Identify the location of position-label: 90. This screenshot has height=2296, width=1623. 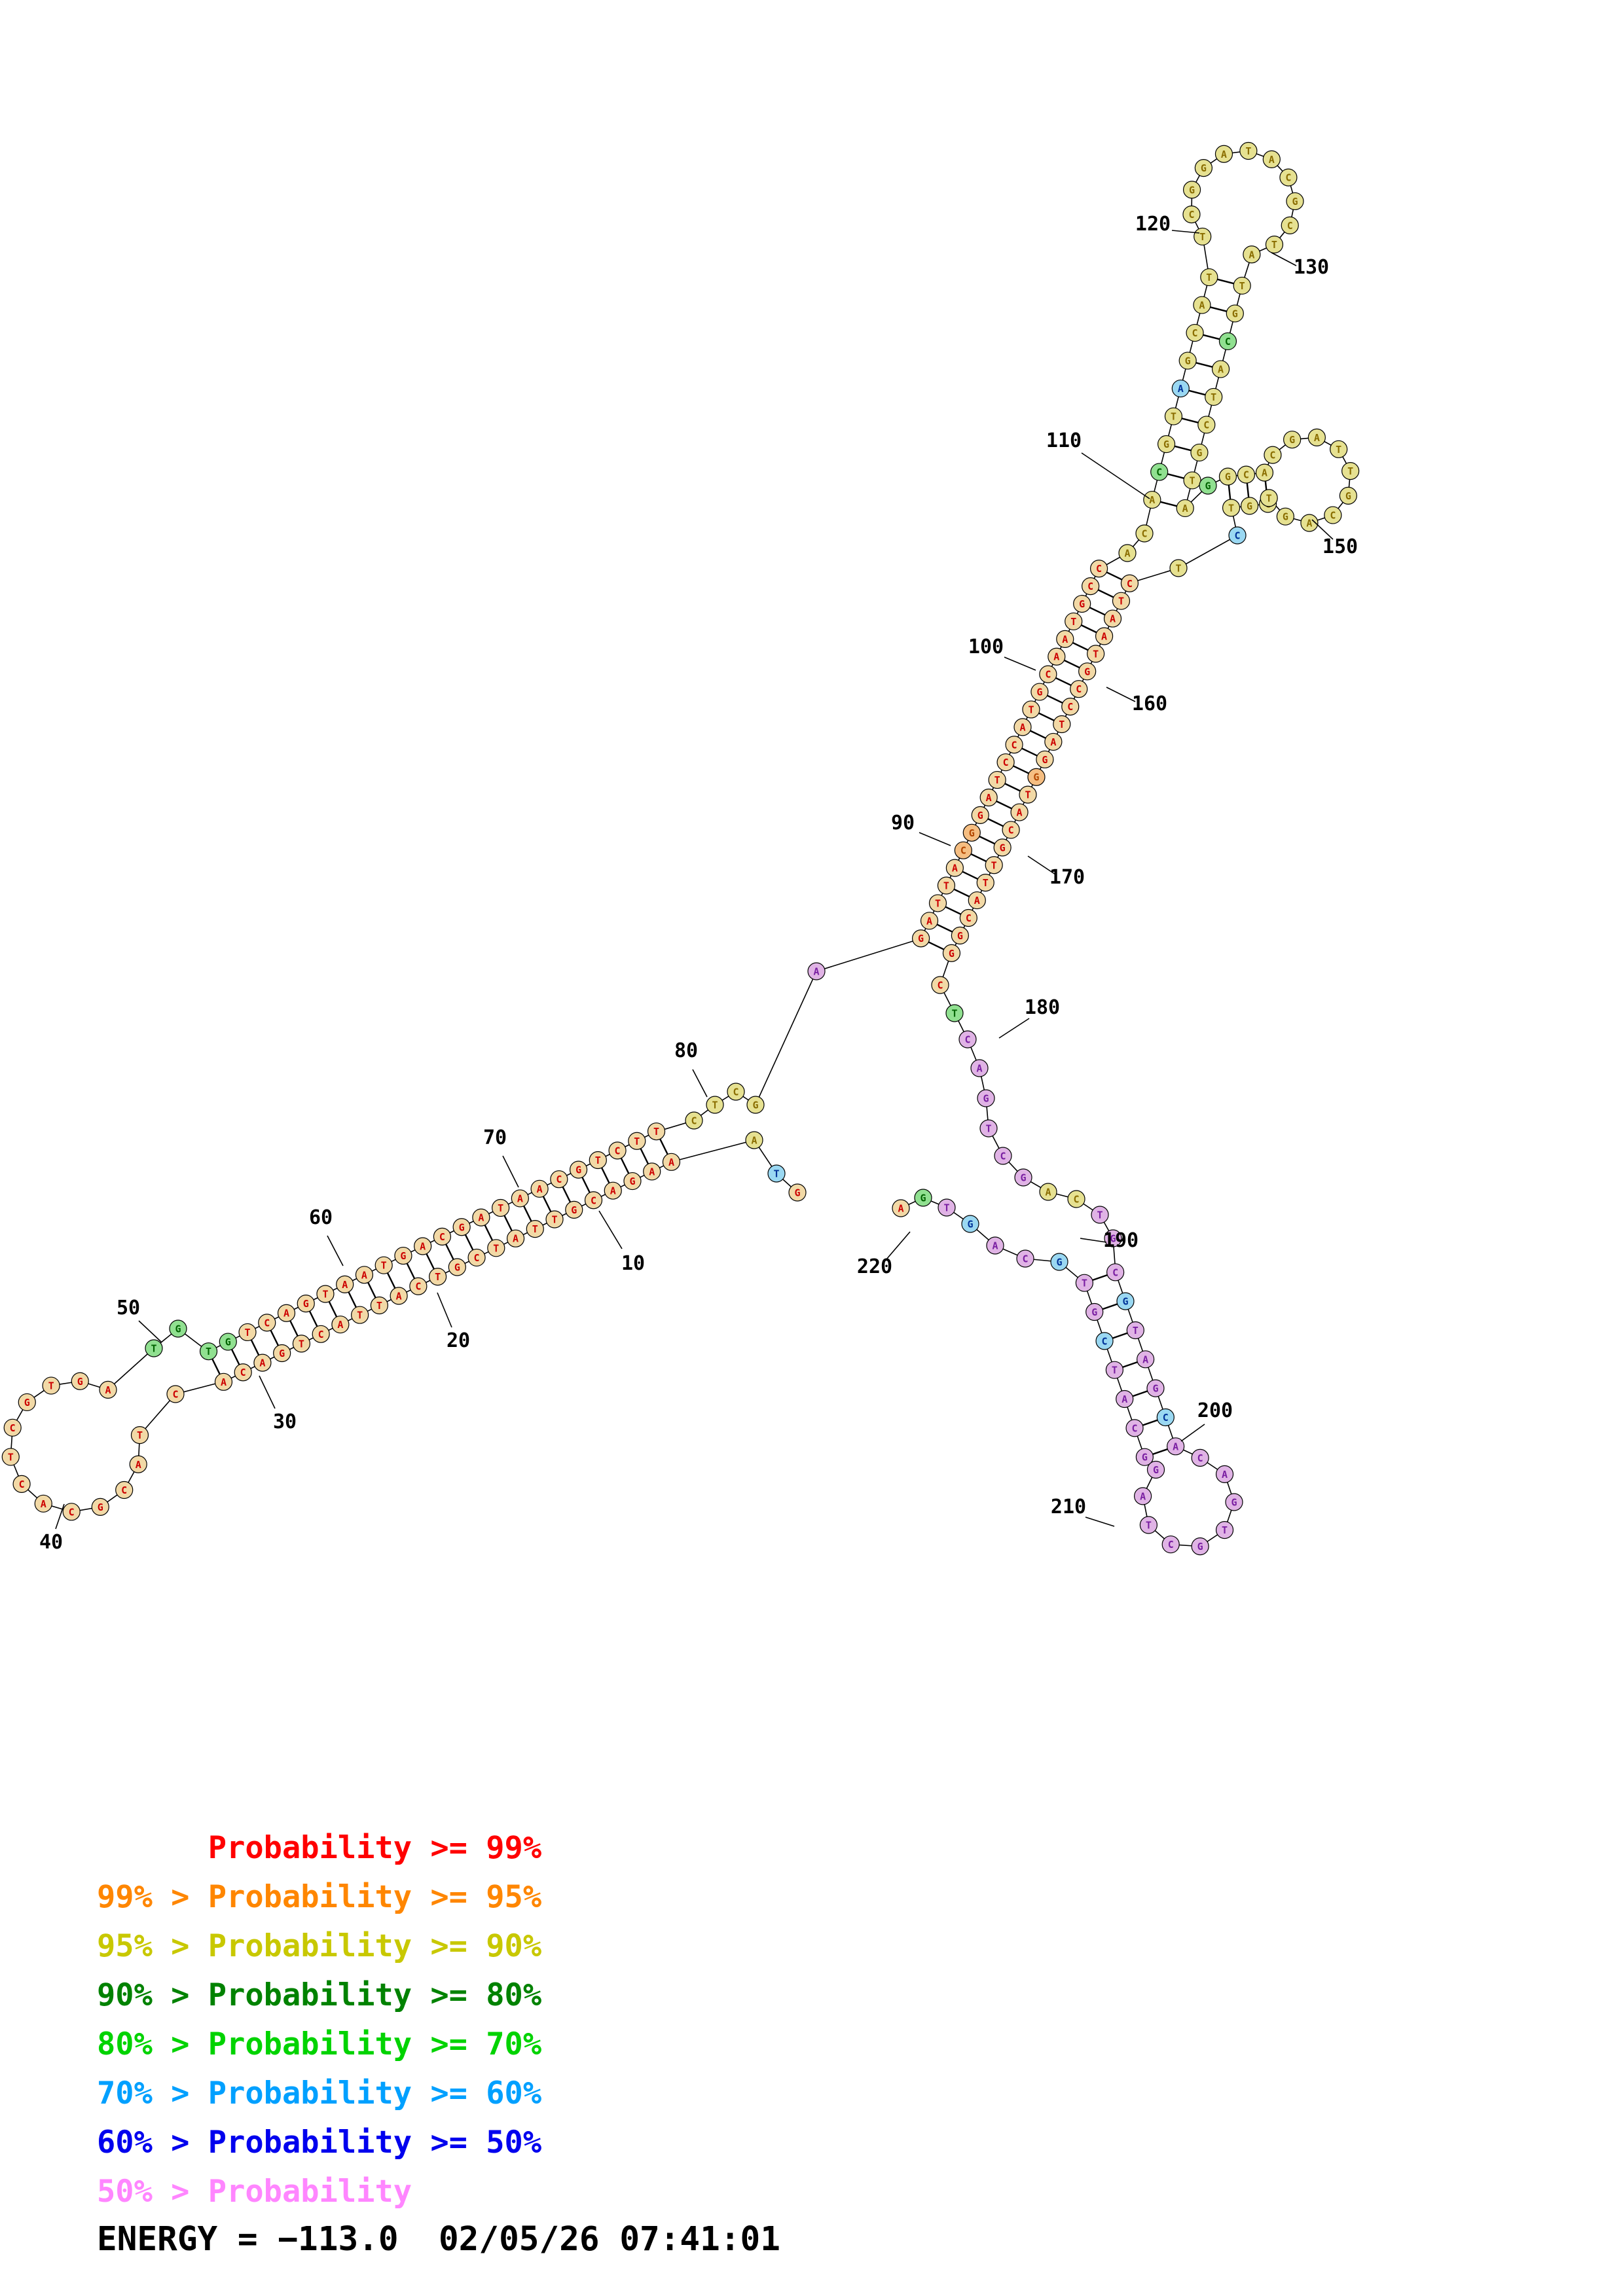
(903, 823).